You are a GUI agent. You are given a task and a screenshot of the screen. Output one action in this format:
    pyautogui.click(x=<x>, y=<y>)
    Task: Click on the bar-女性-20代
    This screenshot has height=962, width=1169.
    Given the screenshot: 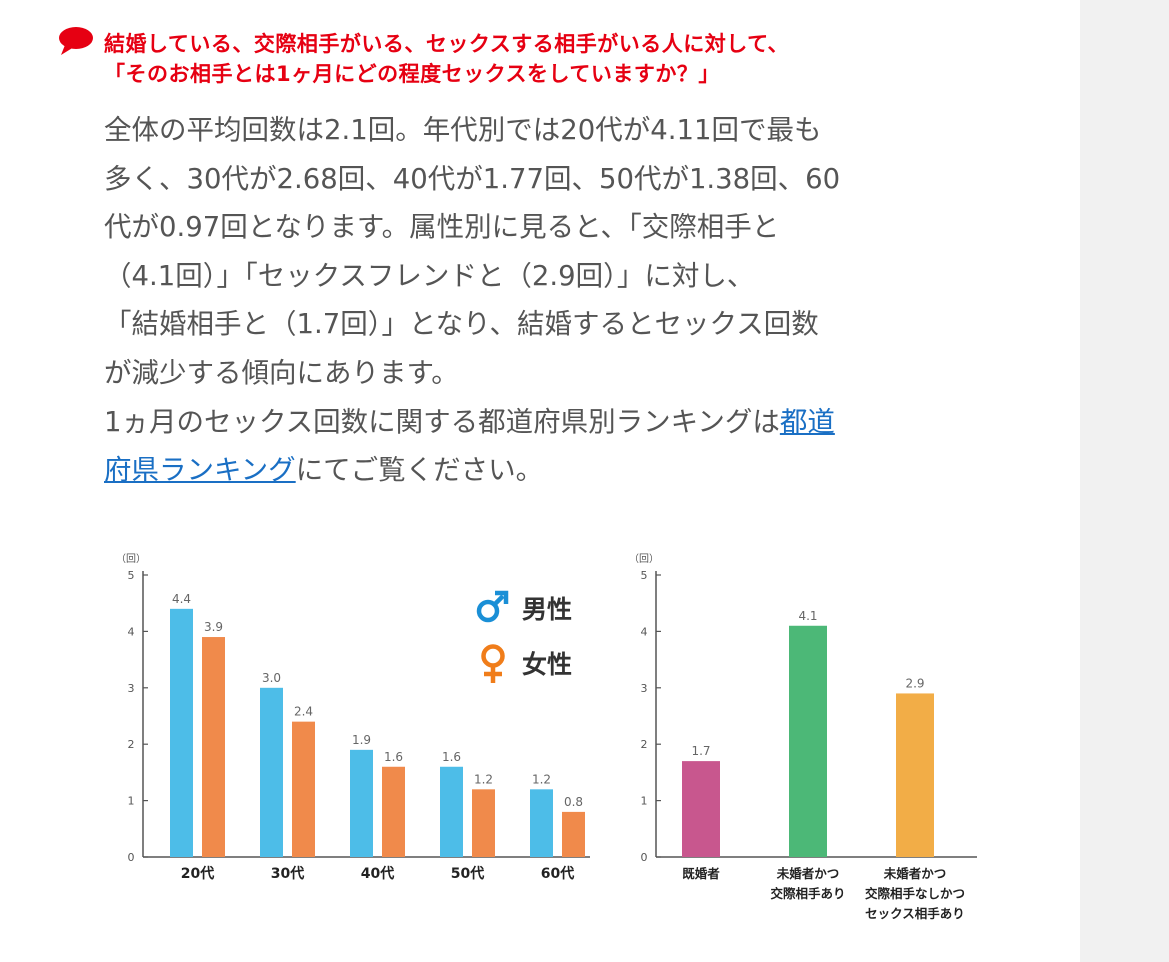 What is the action you would take?
    pyautogui.click(x=213, y=747)
    